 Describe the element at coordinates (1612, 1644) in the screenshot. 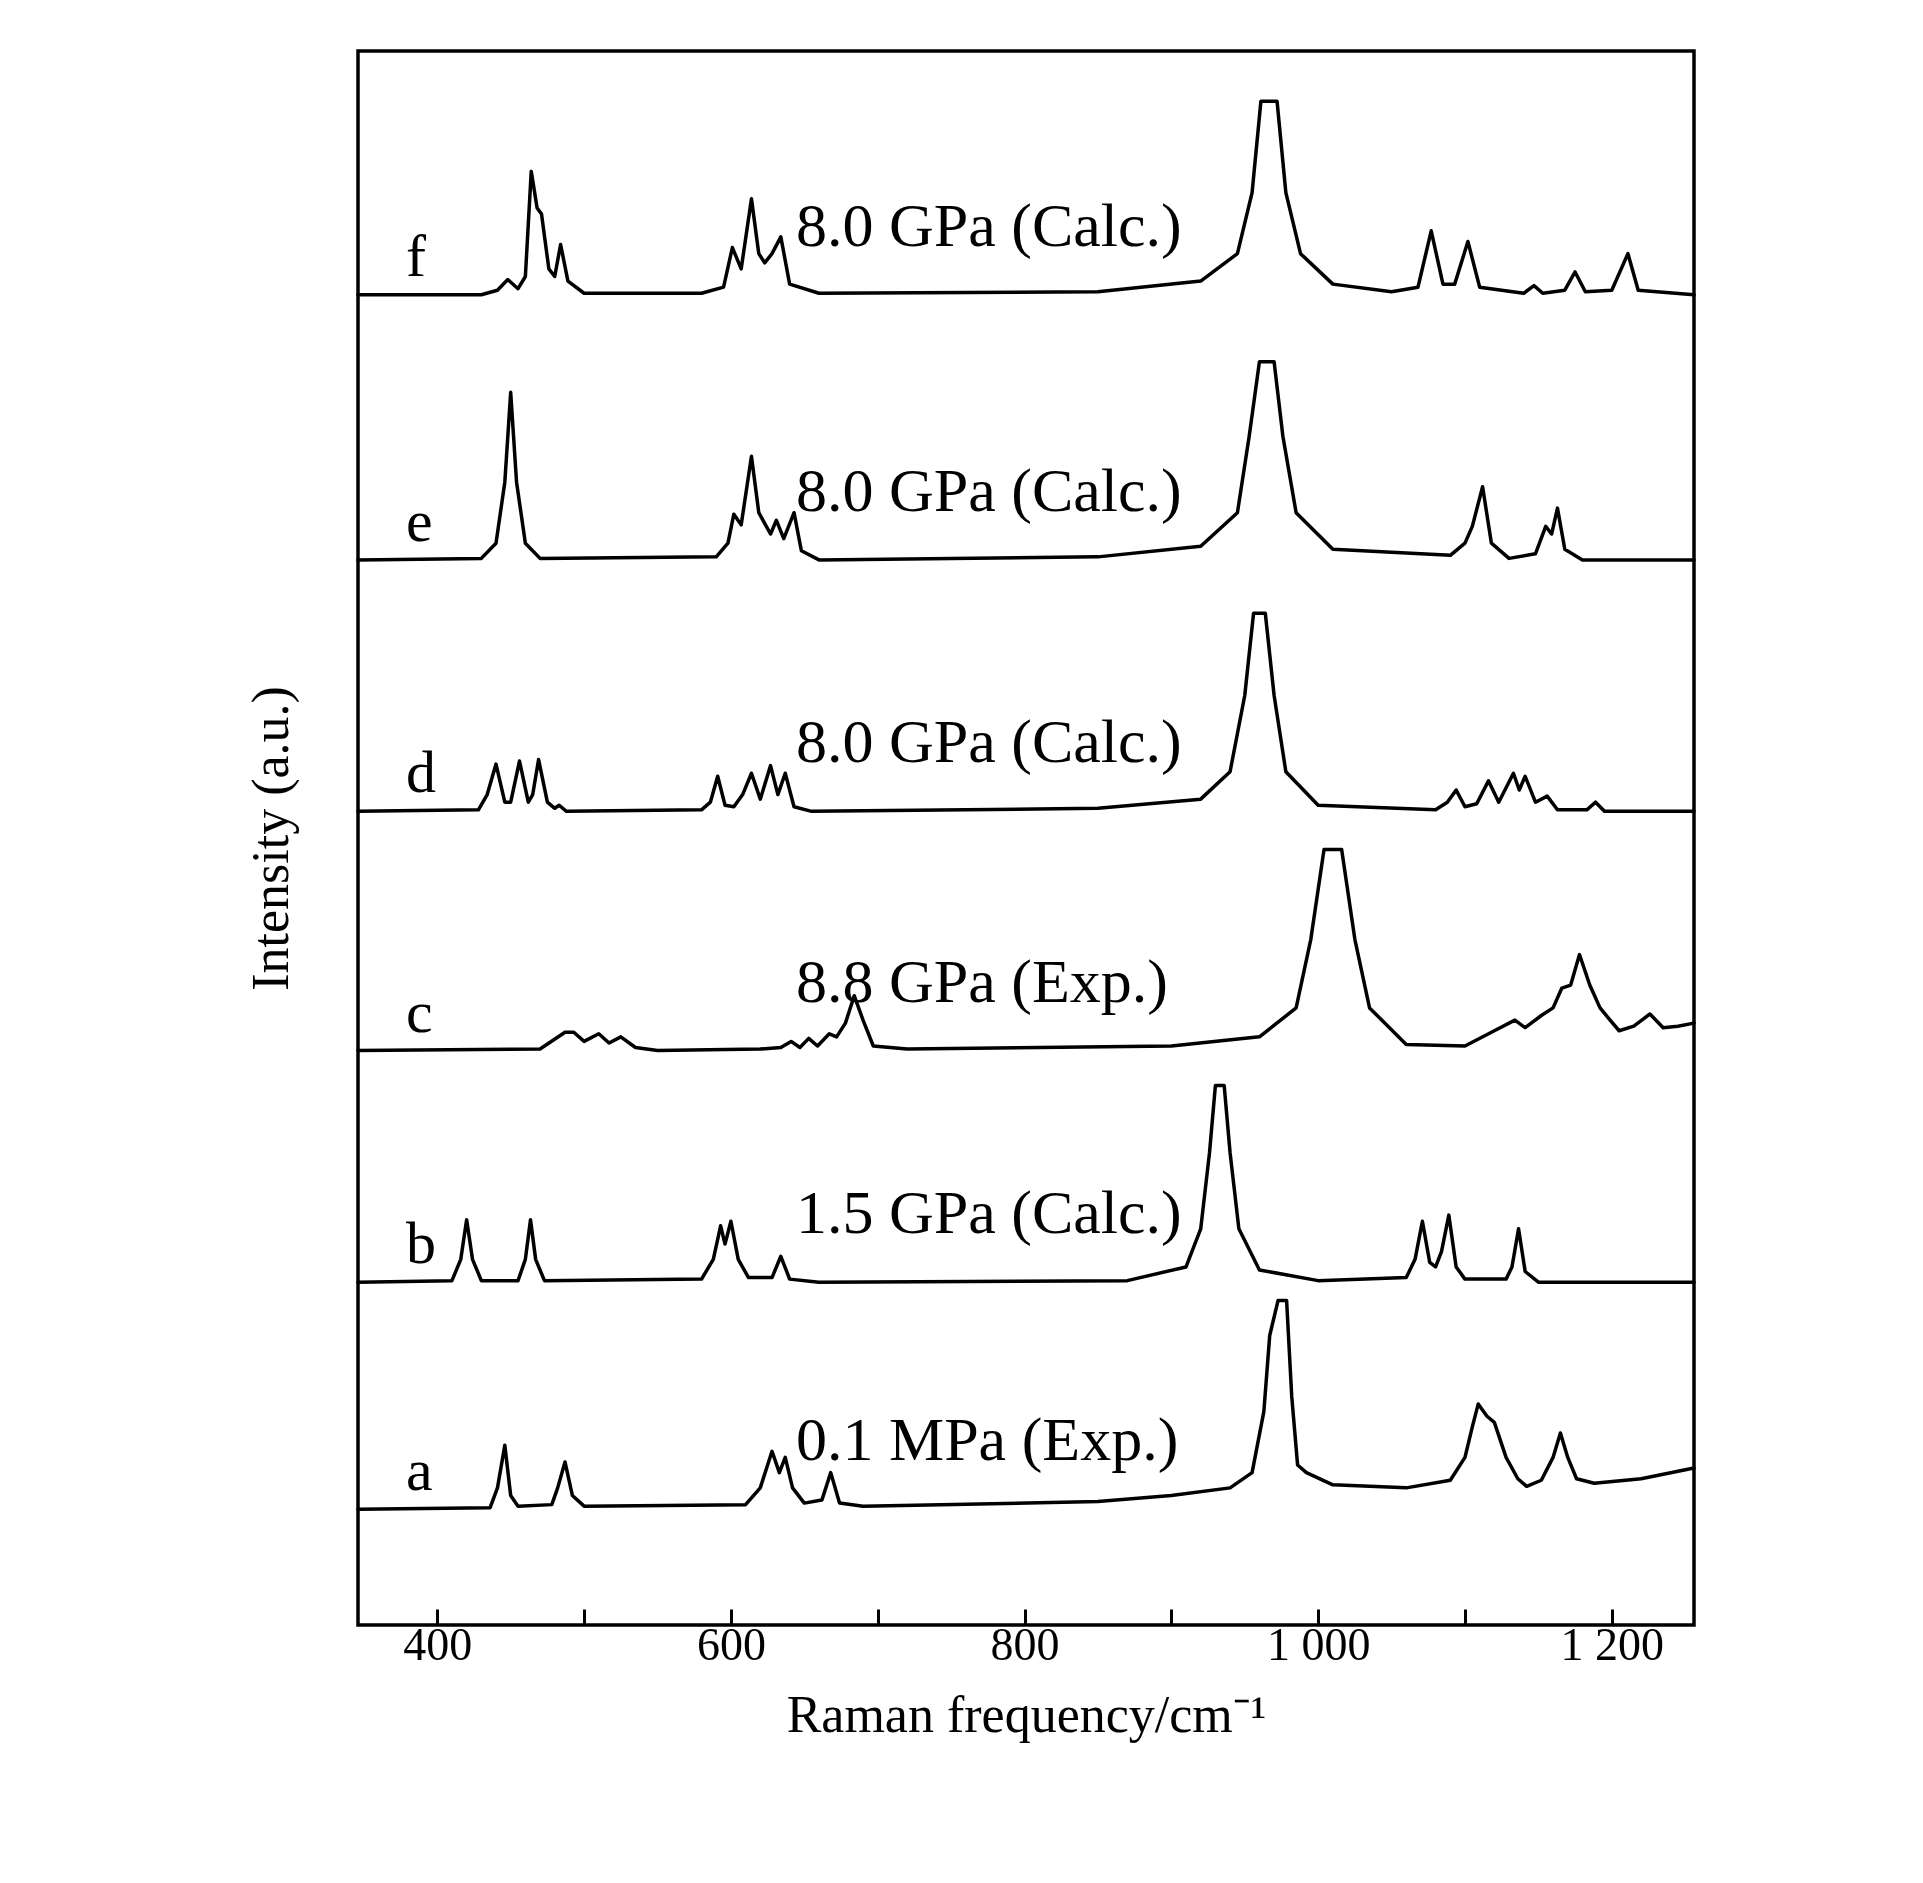

I see `x-tick-label: 1 200` at that location.